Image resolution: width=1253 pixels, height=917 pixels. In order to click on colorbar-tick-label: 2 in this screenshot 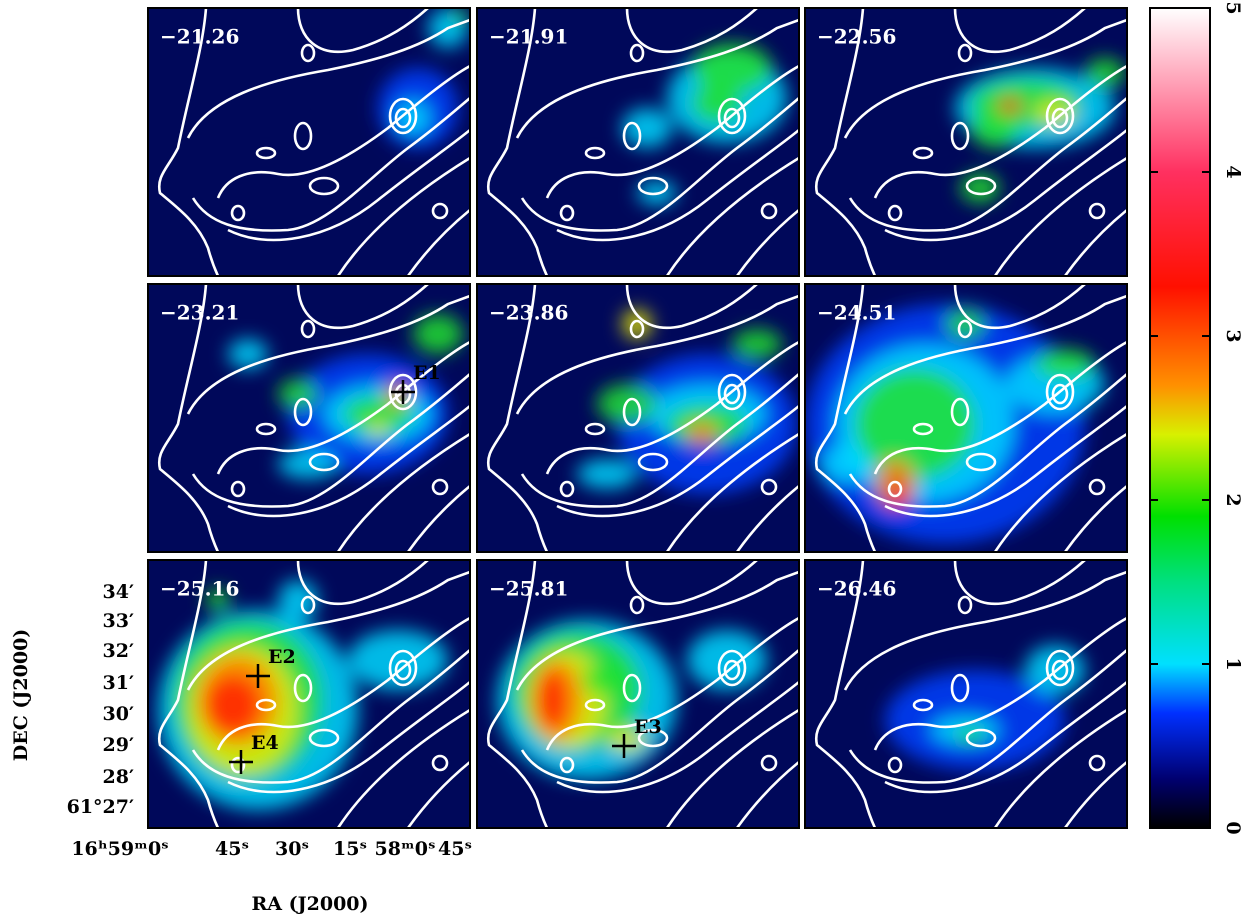, I will do `click(1233, 499)`.